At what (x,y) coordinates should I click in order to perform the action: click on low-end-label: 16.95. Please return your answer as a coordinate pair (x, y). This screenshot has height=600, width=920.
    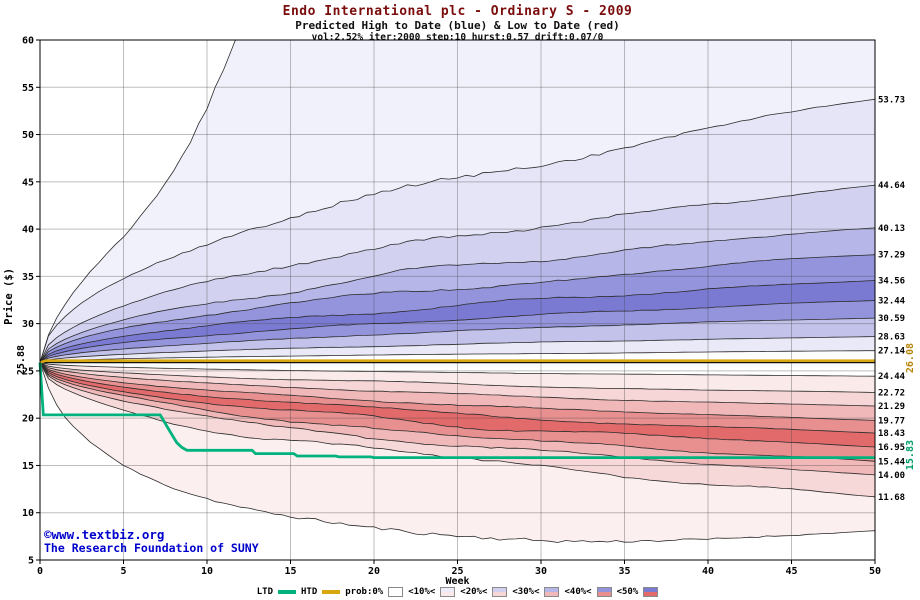
    Looking at the image, I should click on (891, 448).